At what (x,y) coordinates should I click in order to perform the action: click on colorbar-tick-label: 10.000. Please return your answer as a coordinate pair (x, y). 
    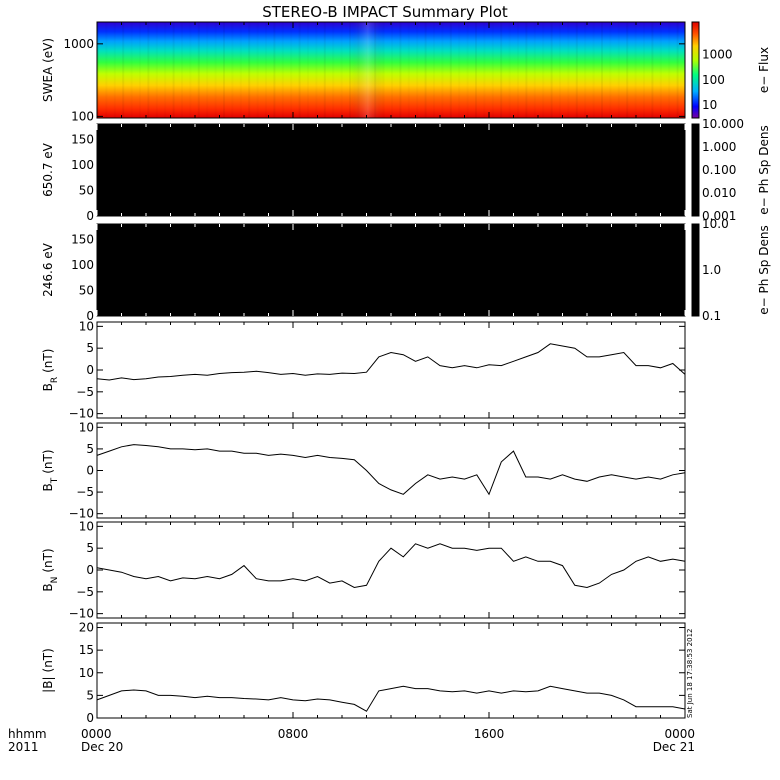
    Looking at the image, I should click on (723, 124).